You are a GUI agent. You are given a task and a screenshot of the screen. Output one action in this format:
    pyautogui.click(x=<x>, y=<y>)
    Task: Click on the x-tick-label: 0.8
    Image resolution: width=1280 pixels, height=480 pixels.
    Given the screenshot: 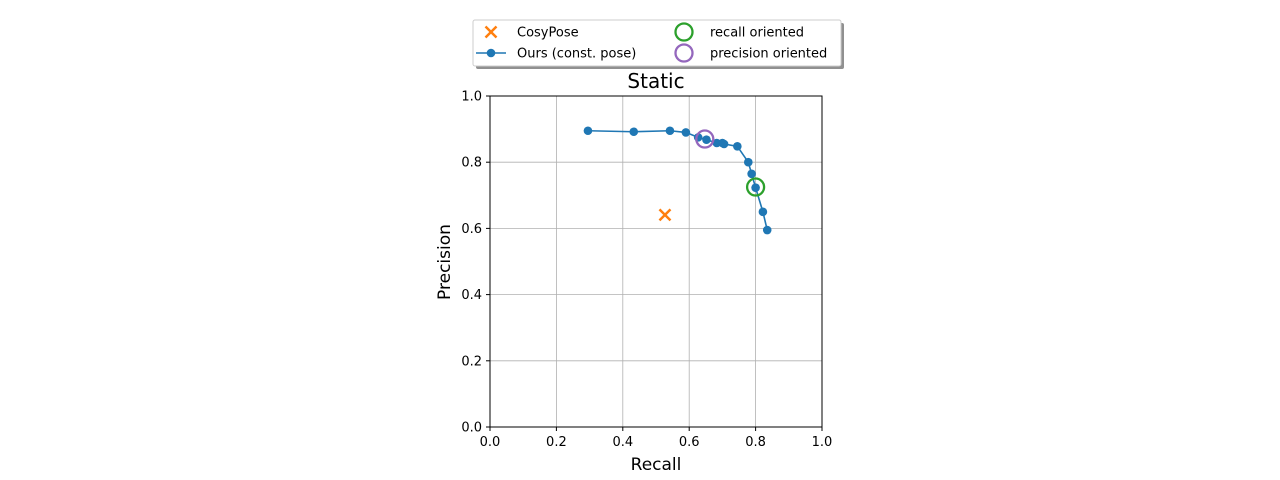 What is the action you would take?
    pyautogui.click(x=755, y=442)
    